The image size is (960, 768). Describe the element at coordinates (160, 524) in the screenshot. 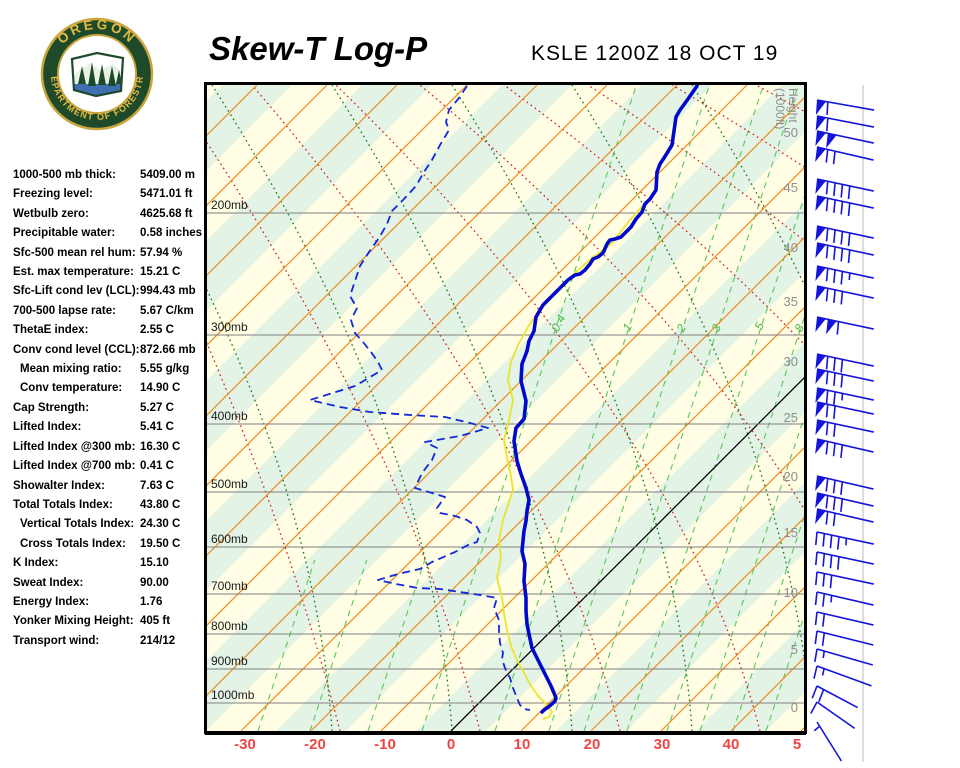

I see `index-value: 24.30 C` at that location.